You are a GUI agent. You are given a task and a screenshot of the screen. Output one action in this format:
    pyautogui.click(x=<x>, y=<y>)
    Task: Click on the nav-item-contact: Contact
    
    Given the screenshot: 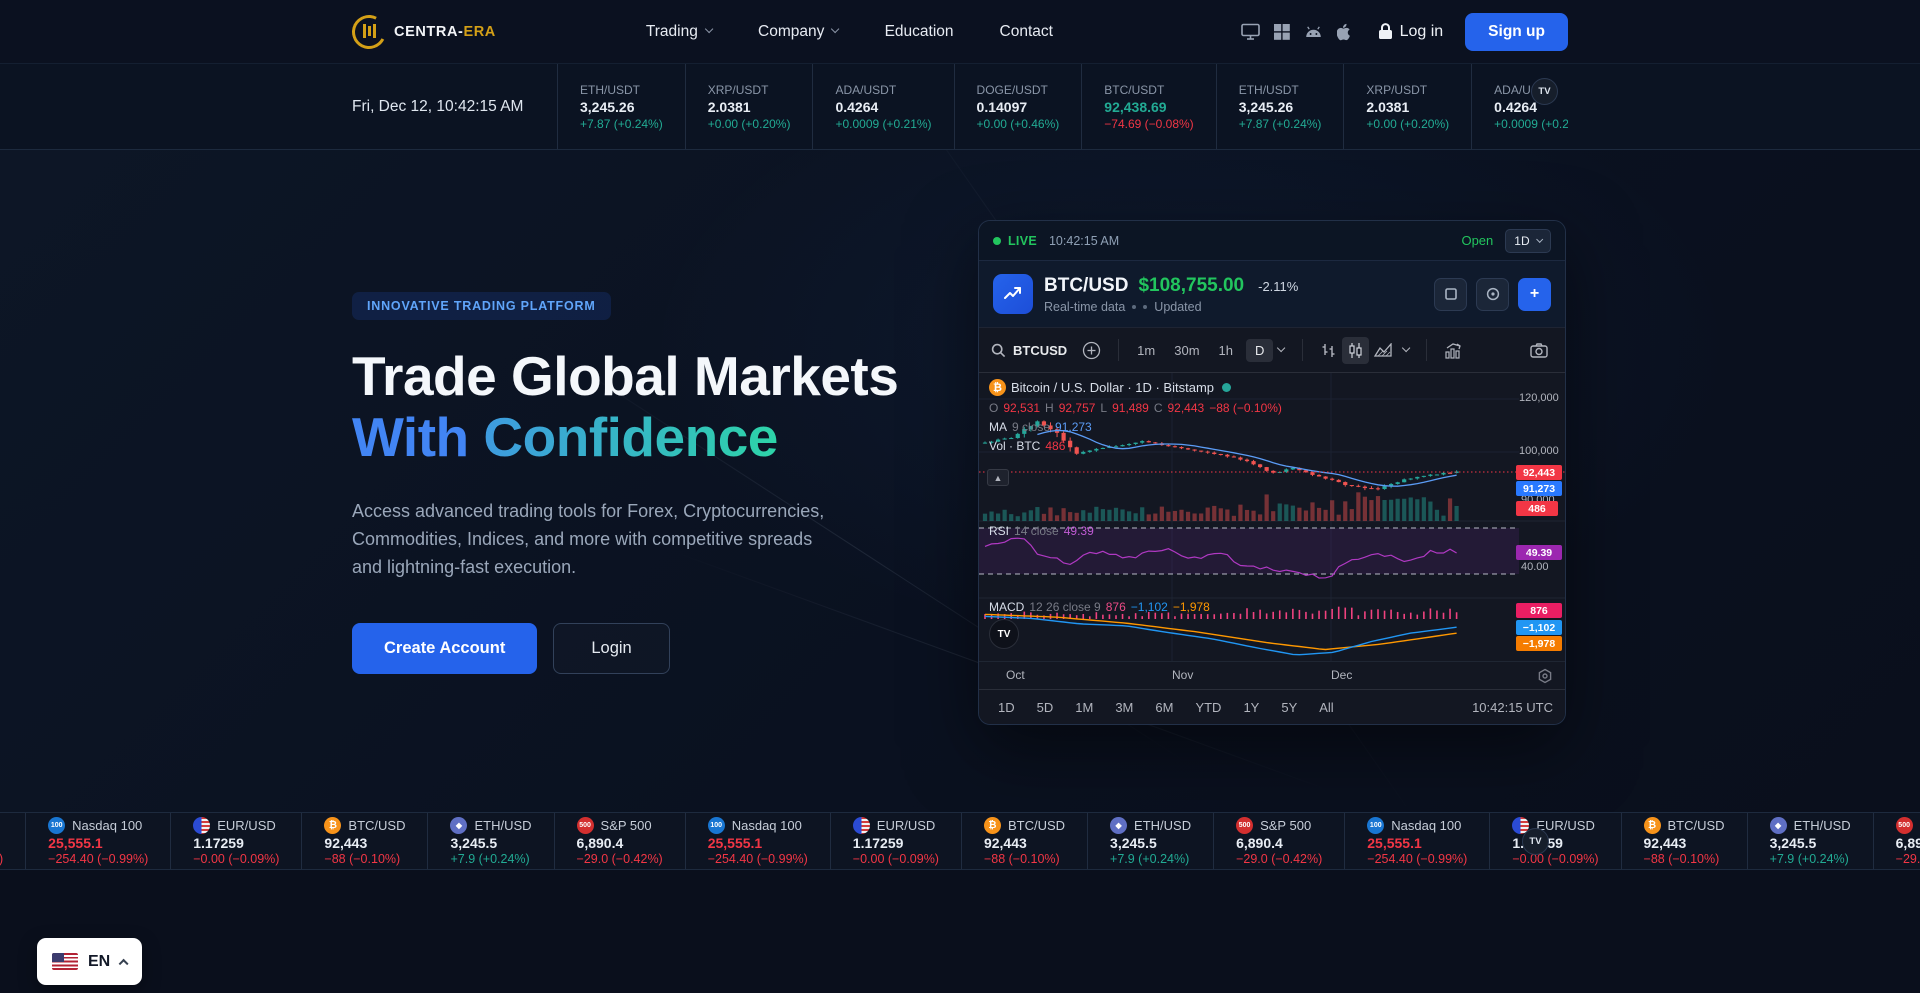 What is the action you would take?
    pyautogui.click(x=1026, y=32)
    